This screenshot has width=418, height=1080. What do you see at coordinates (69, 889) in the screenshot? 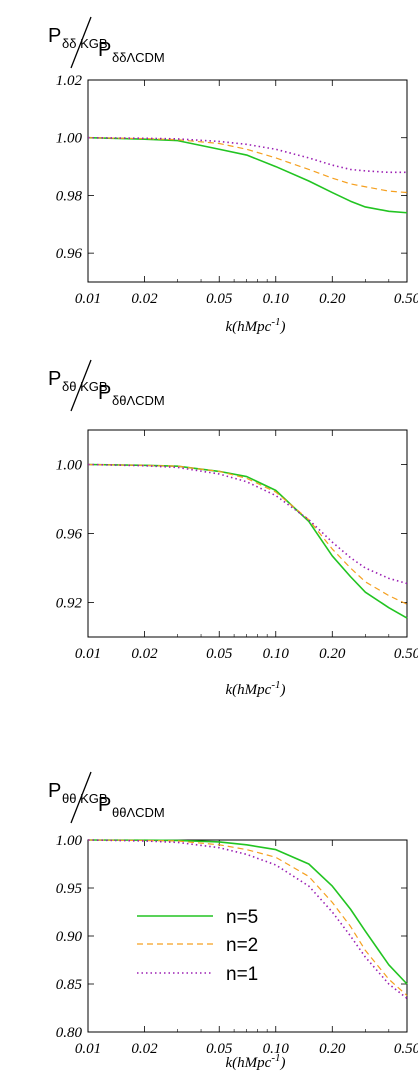
I see `y-tick-label: 0.95` at bounding box center [69, 889].